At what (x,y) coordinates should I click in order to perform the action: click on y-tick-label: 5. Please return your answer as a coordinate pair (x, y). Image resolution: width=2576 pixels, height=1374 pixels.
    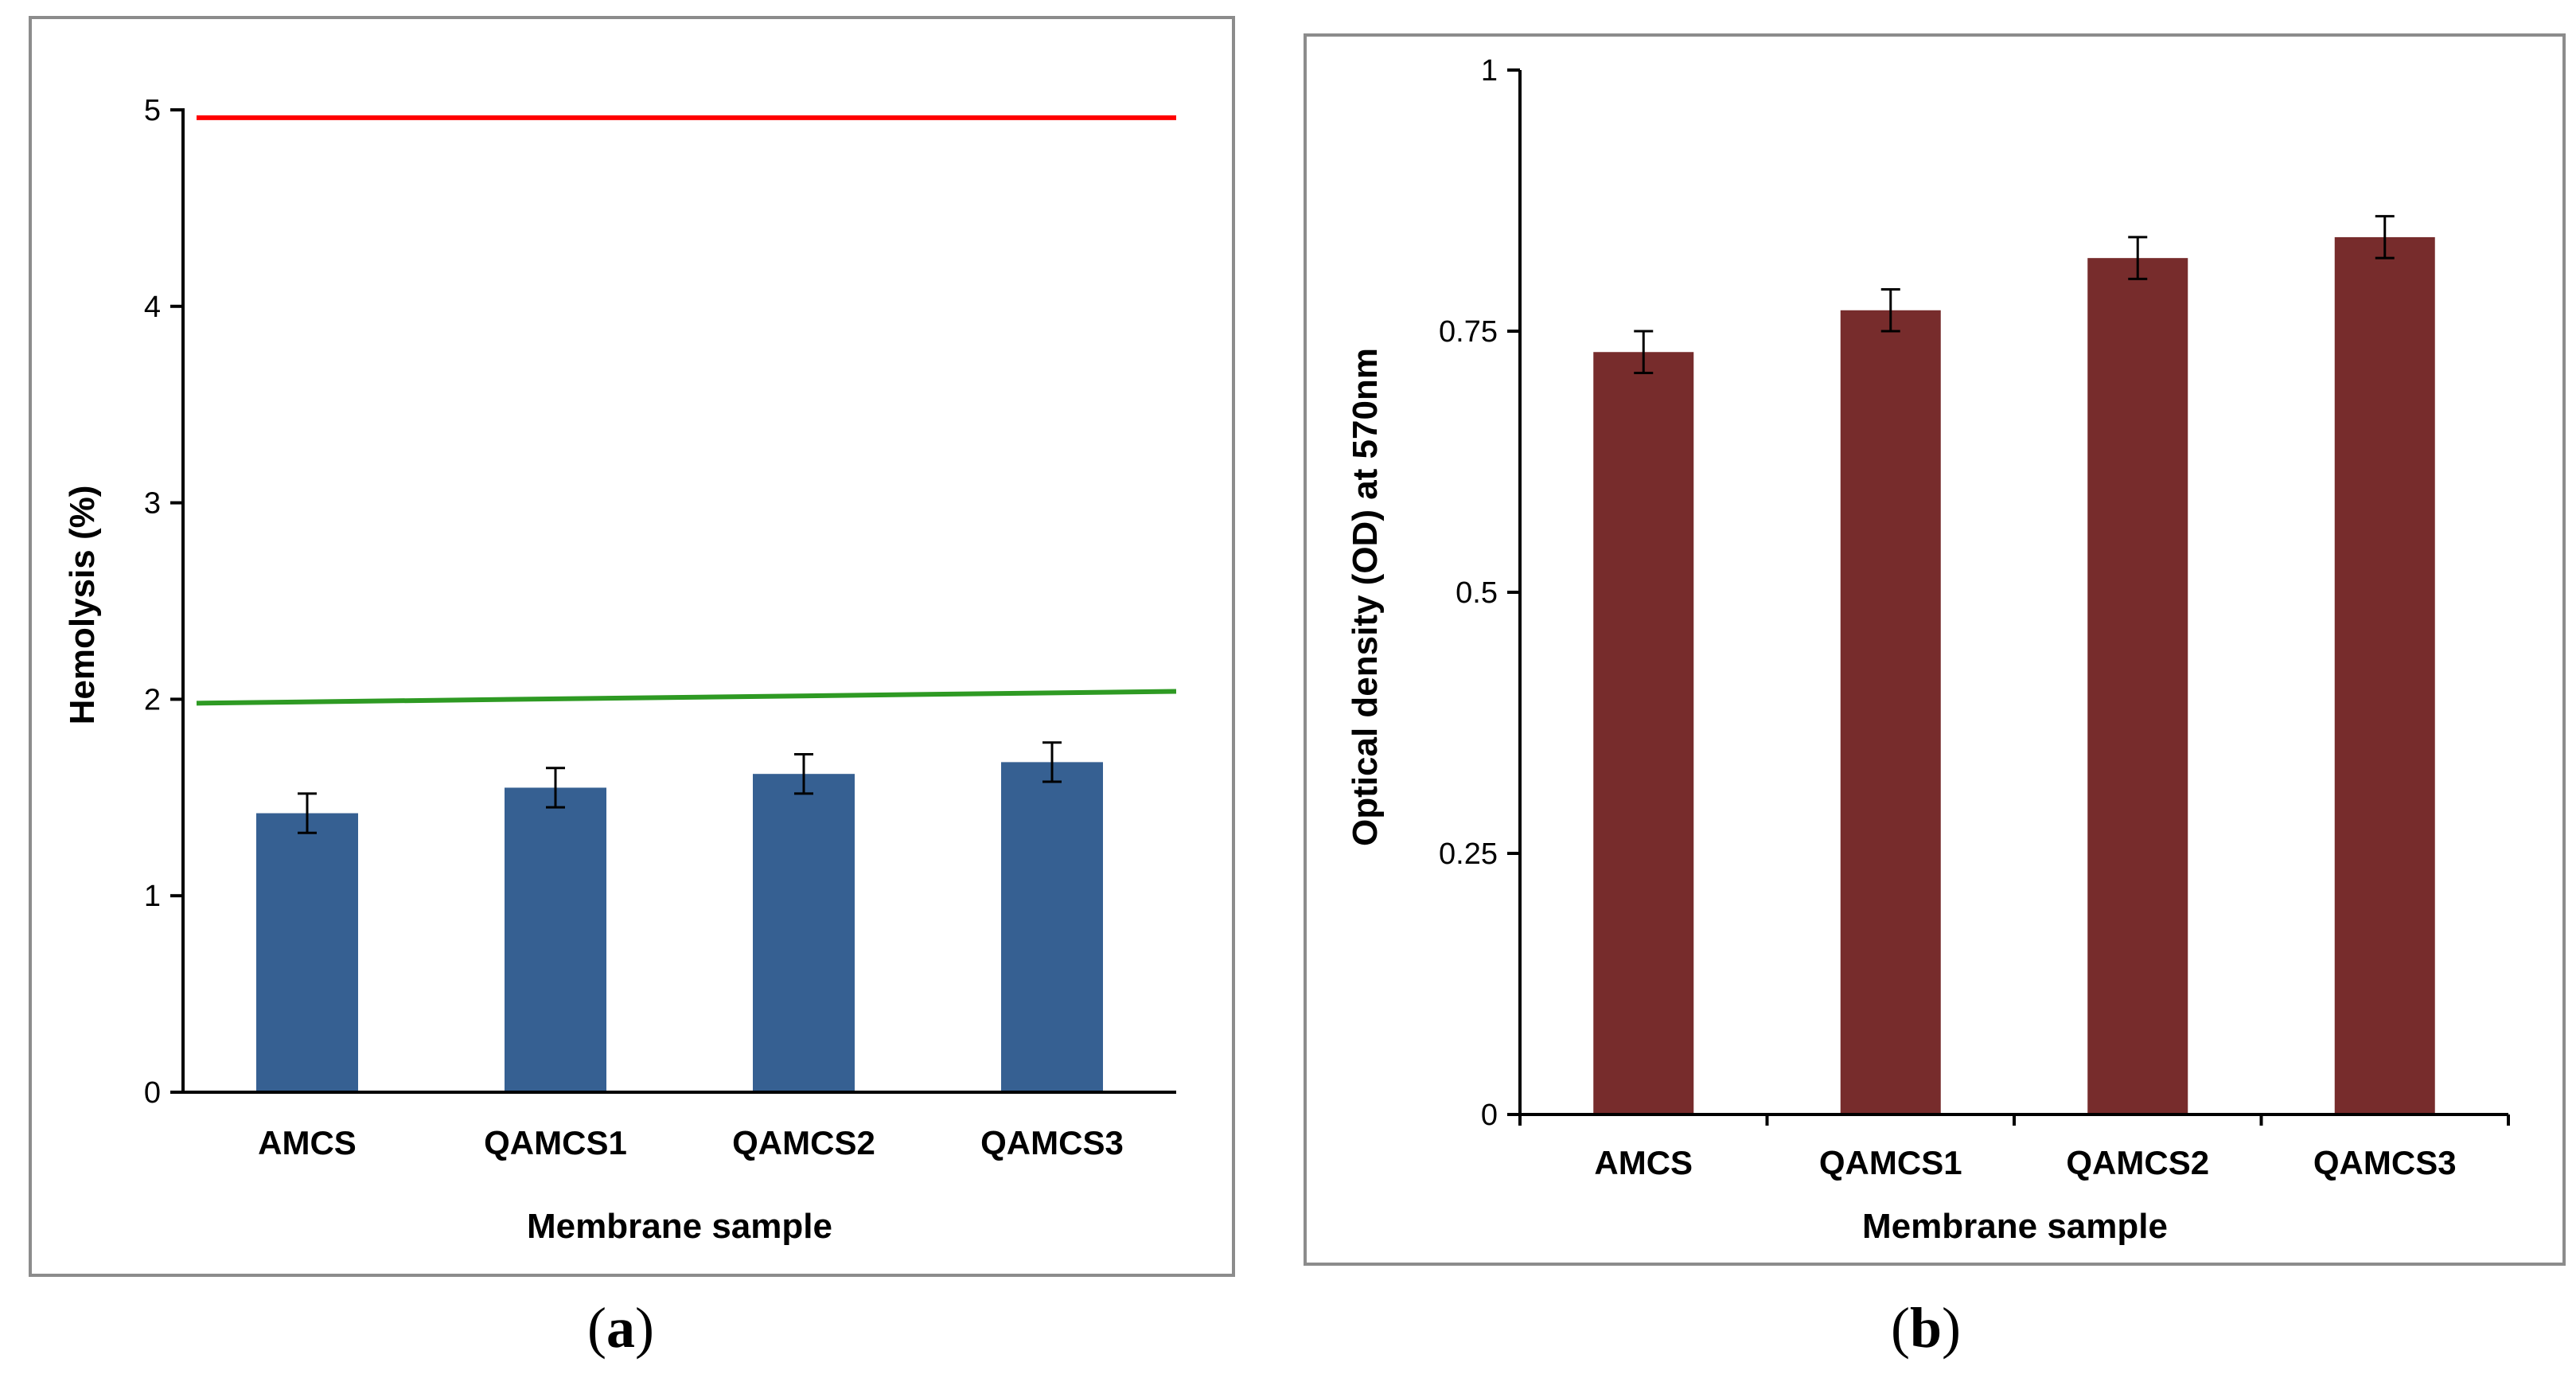
    Looking at the image, I should click on (152, 110).